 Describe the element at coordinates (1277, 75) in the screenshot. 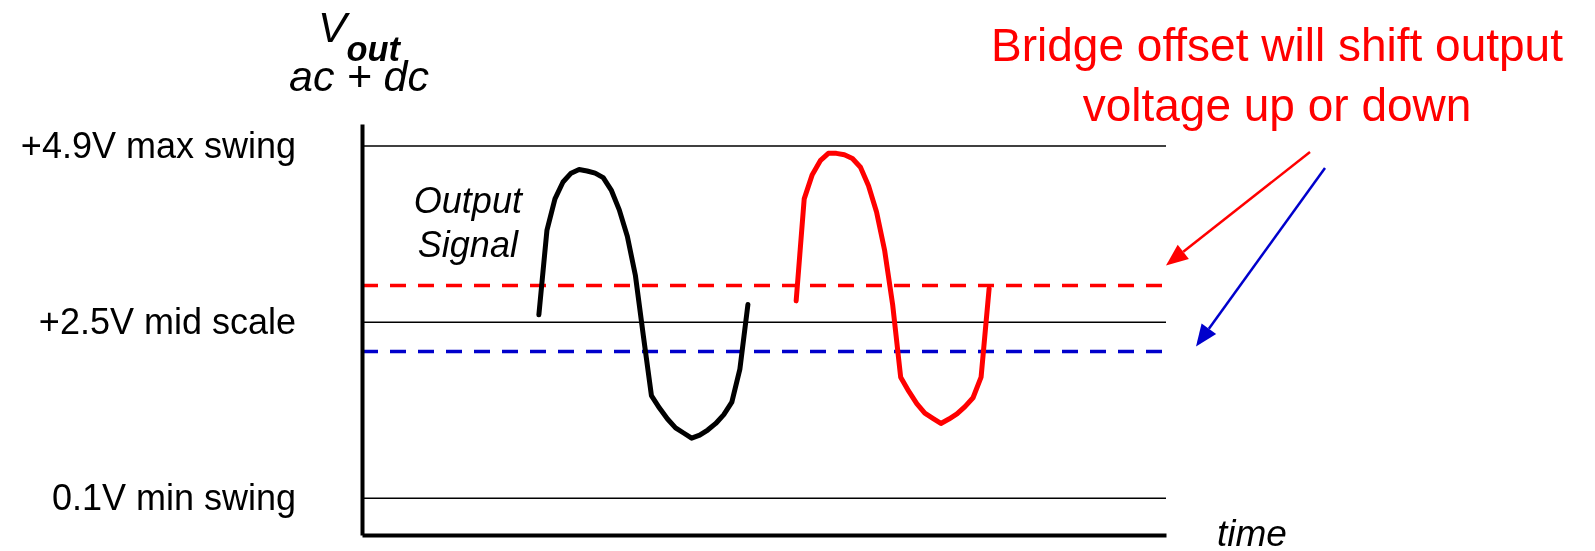

I see `annotation: Bridge offset will shift output voltage up or down` at that location.